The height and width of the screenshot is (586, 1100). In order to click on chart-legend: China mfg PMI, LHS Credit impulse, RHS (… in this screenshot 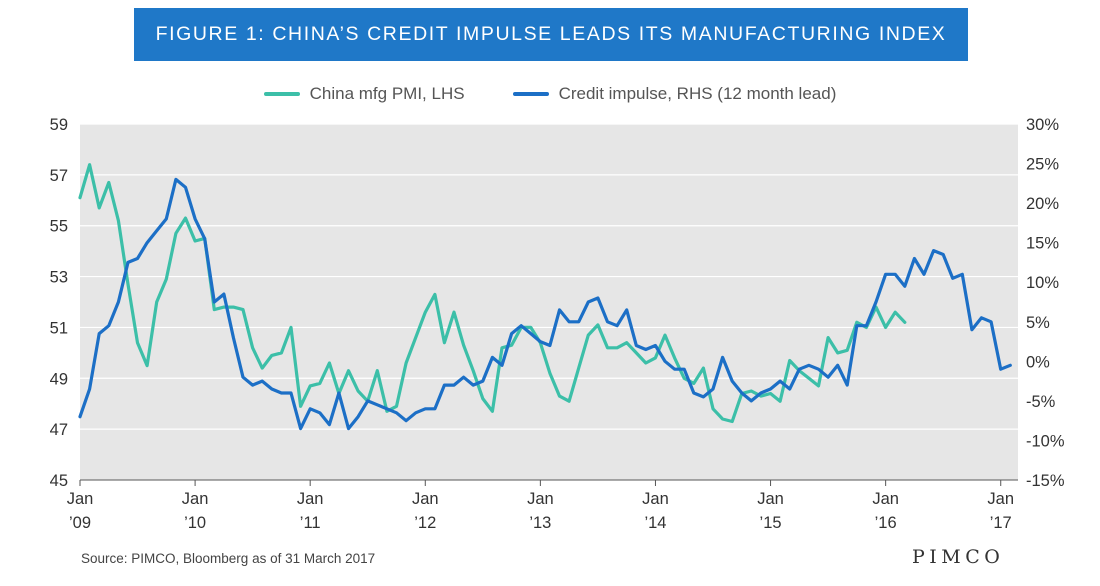, I will do `click(550, 94)`.